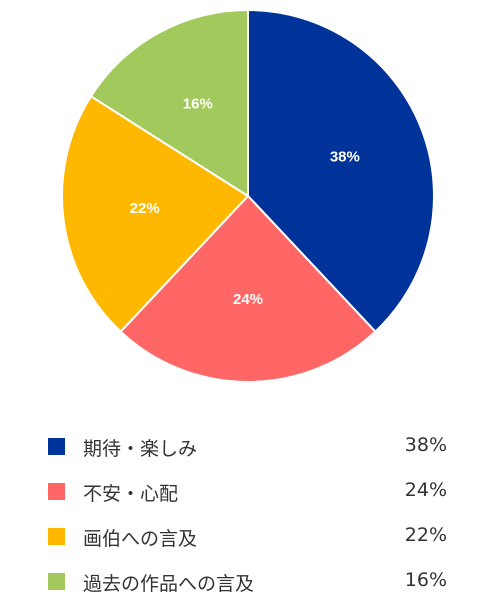  Describe the element at coordinates (240, 447) in the screenshot. I see `legend-item: 期待・楽しみ 38%` at that location.